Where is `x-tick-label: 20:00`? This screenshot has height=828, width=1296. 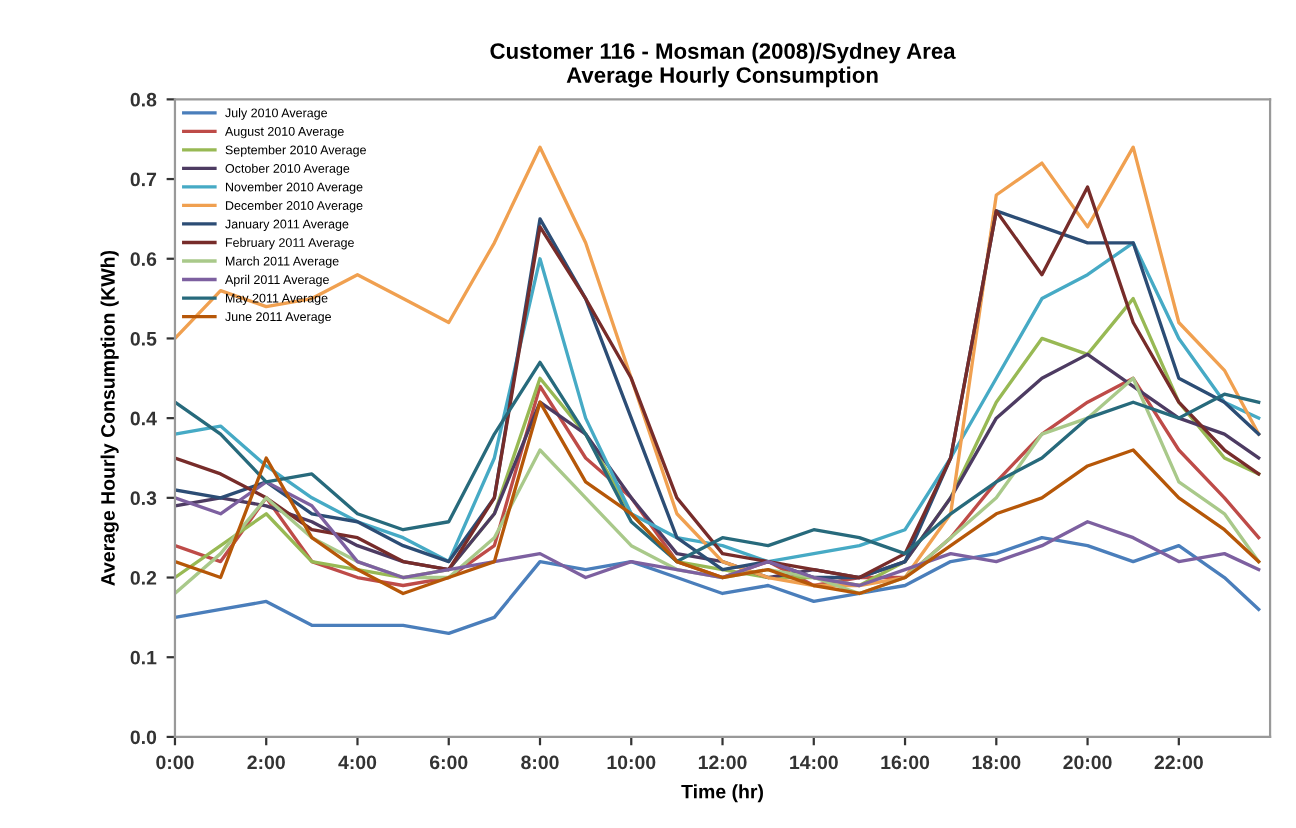
x-tick-label: 20:00 is located at coordinates (1087, 762).